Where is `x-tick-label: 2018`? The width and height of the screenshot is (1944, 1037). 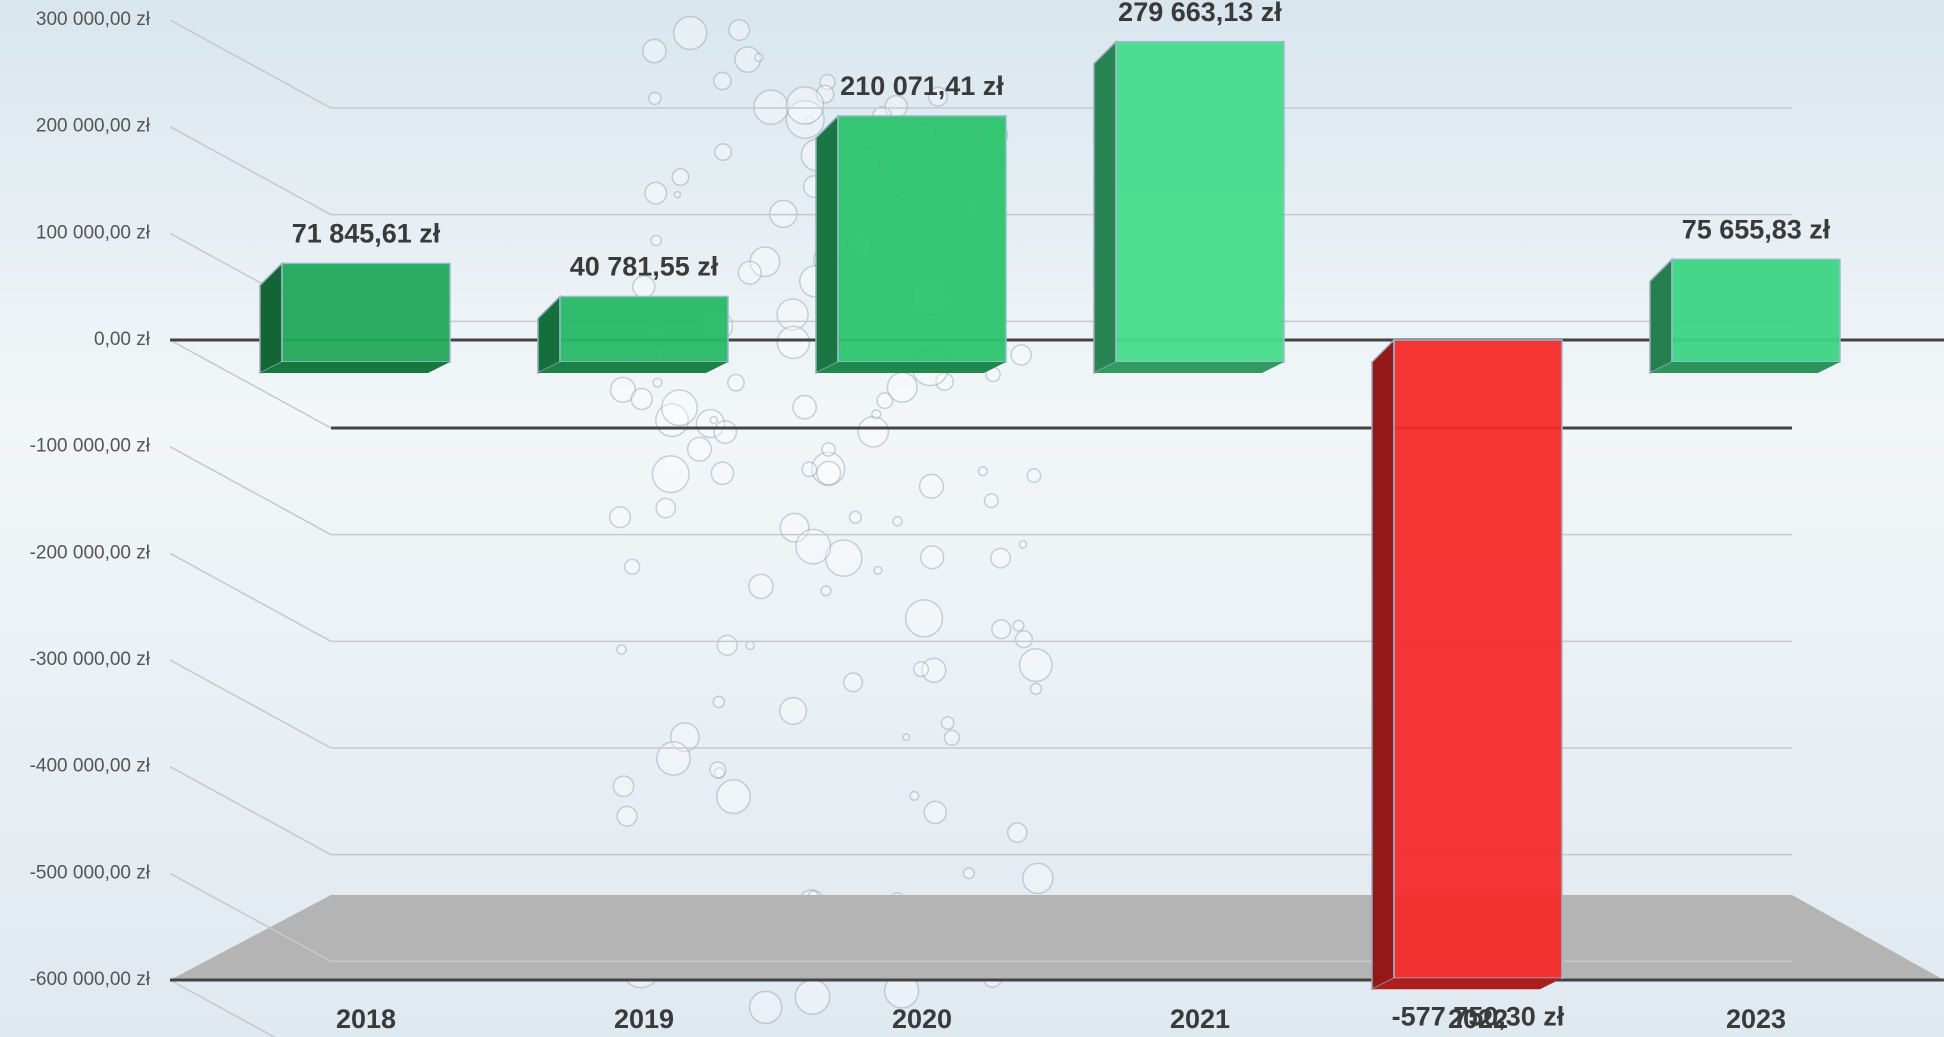 x-tick-label: 2018 is located at coordinates (366, 1019).